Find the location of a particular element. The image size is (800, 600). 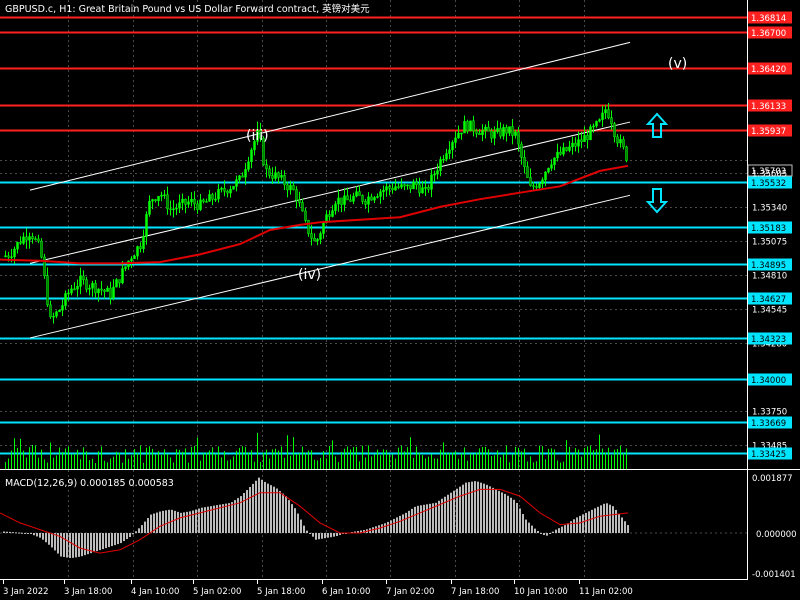

price-tick-label: 1.35340 is located at coordinates (769, 208).